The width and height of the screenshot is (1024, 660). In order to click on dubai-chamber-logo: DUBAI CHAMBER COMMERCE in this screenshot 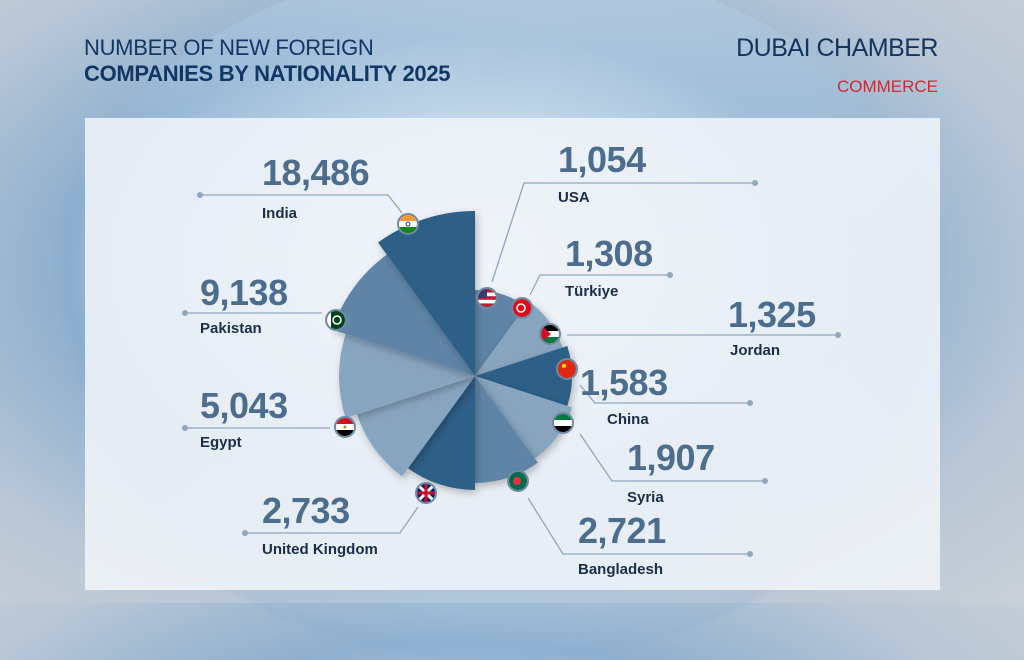, I will do `click(837, 65)`.